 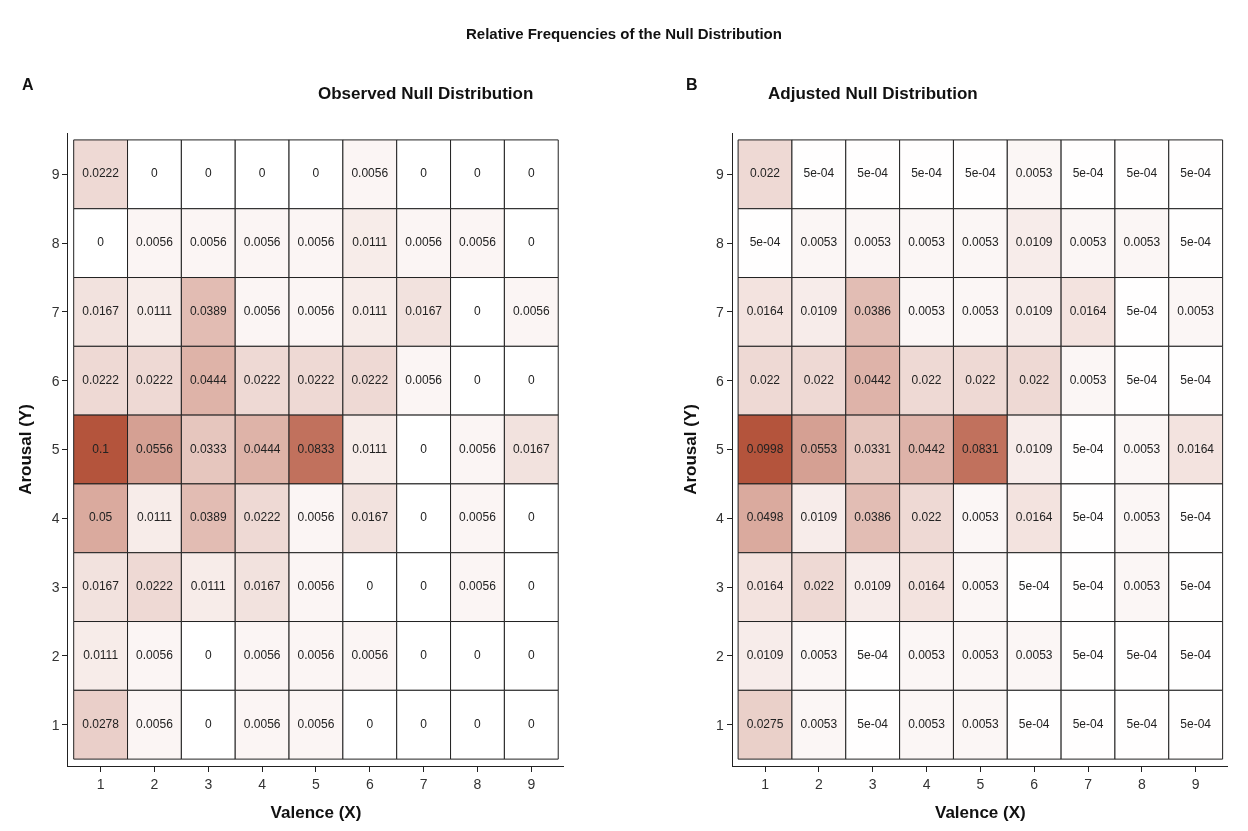 I want to click on text: B, so click(x=692, y=84).